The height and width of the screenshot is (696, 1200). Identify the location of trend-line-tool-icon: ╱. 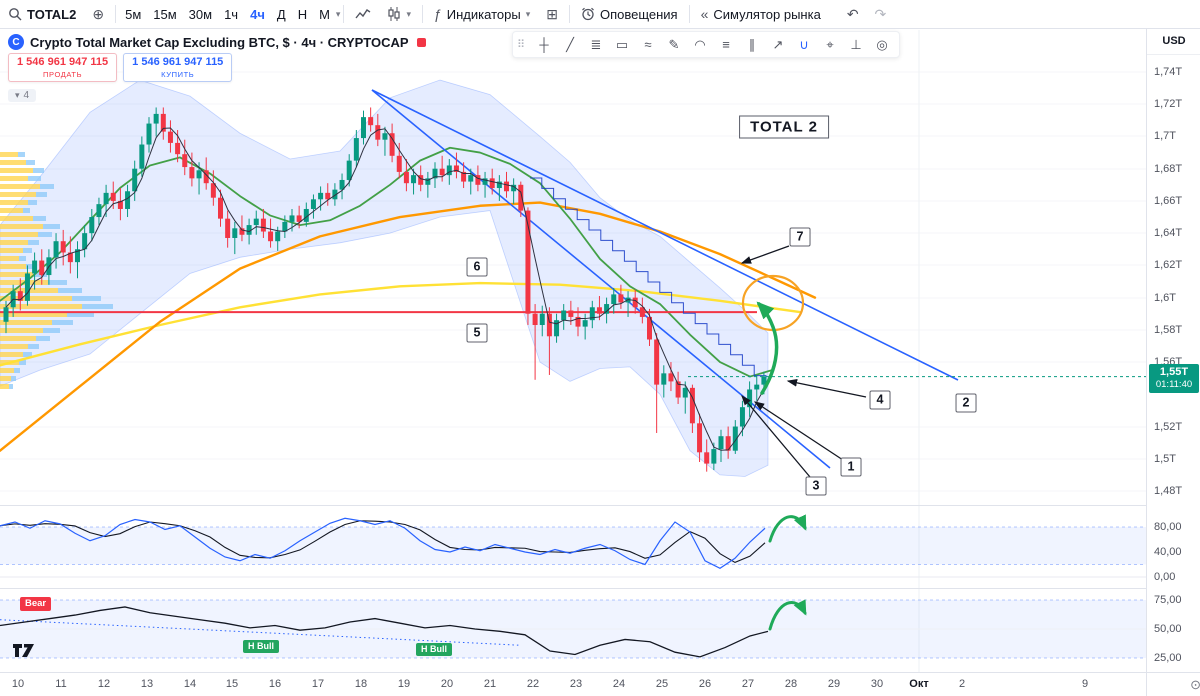
(570, 44).